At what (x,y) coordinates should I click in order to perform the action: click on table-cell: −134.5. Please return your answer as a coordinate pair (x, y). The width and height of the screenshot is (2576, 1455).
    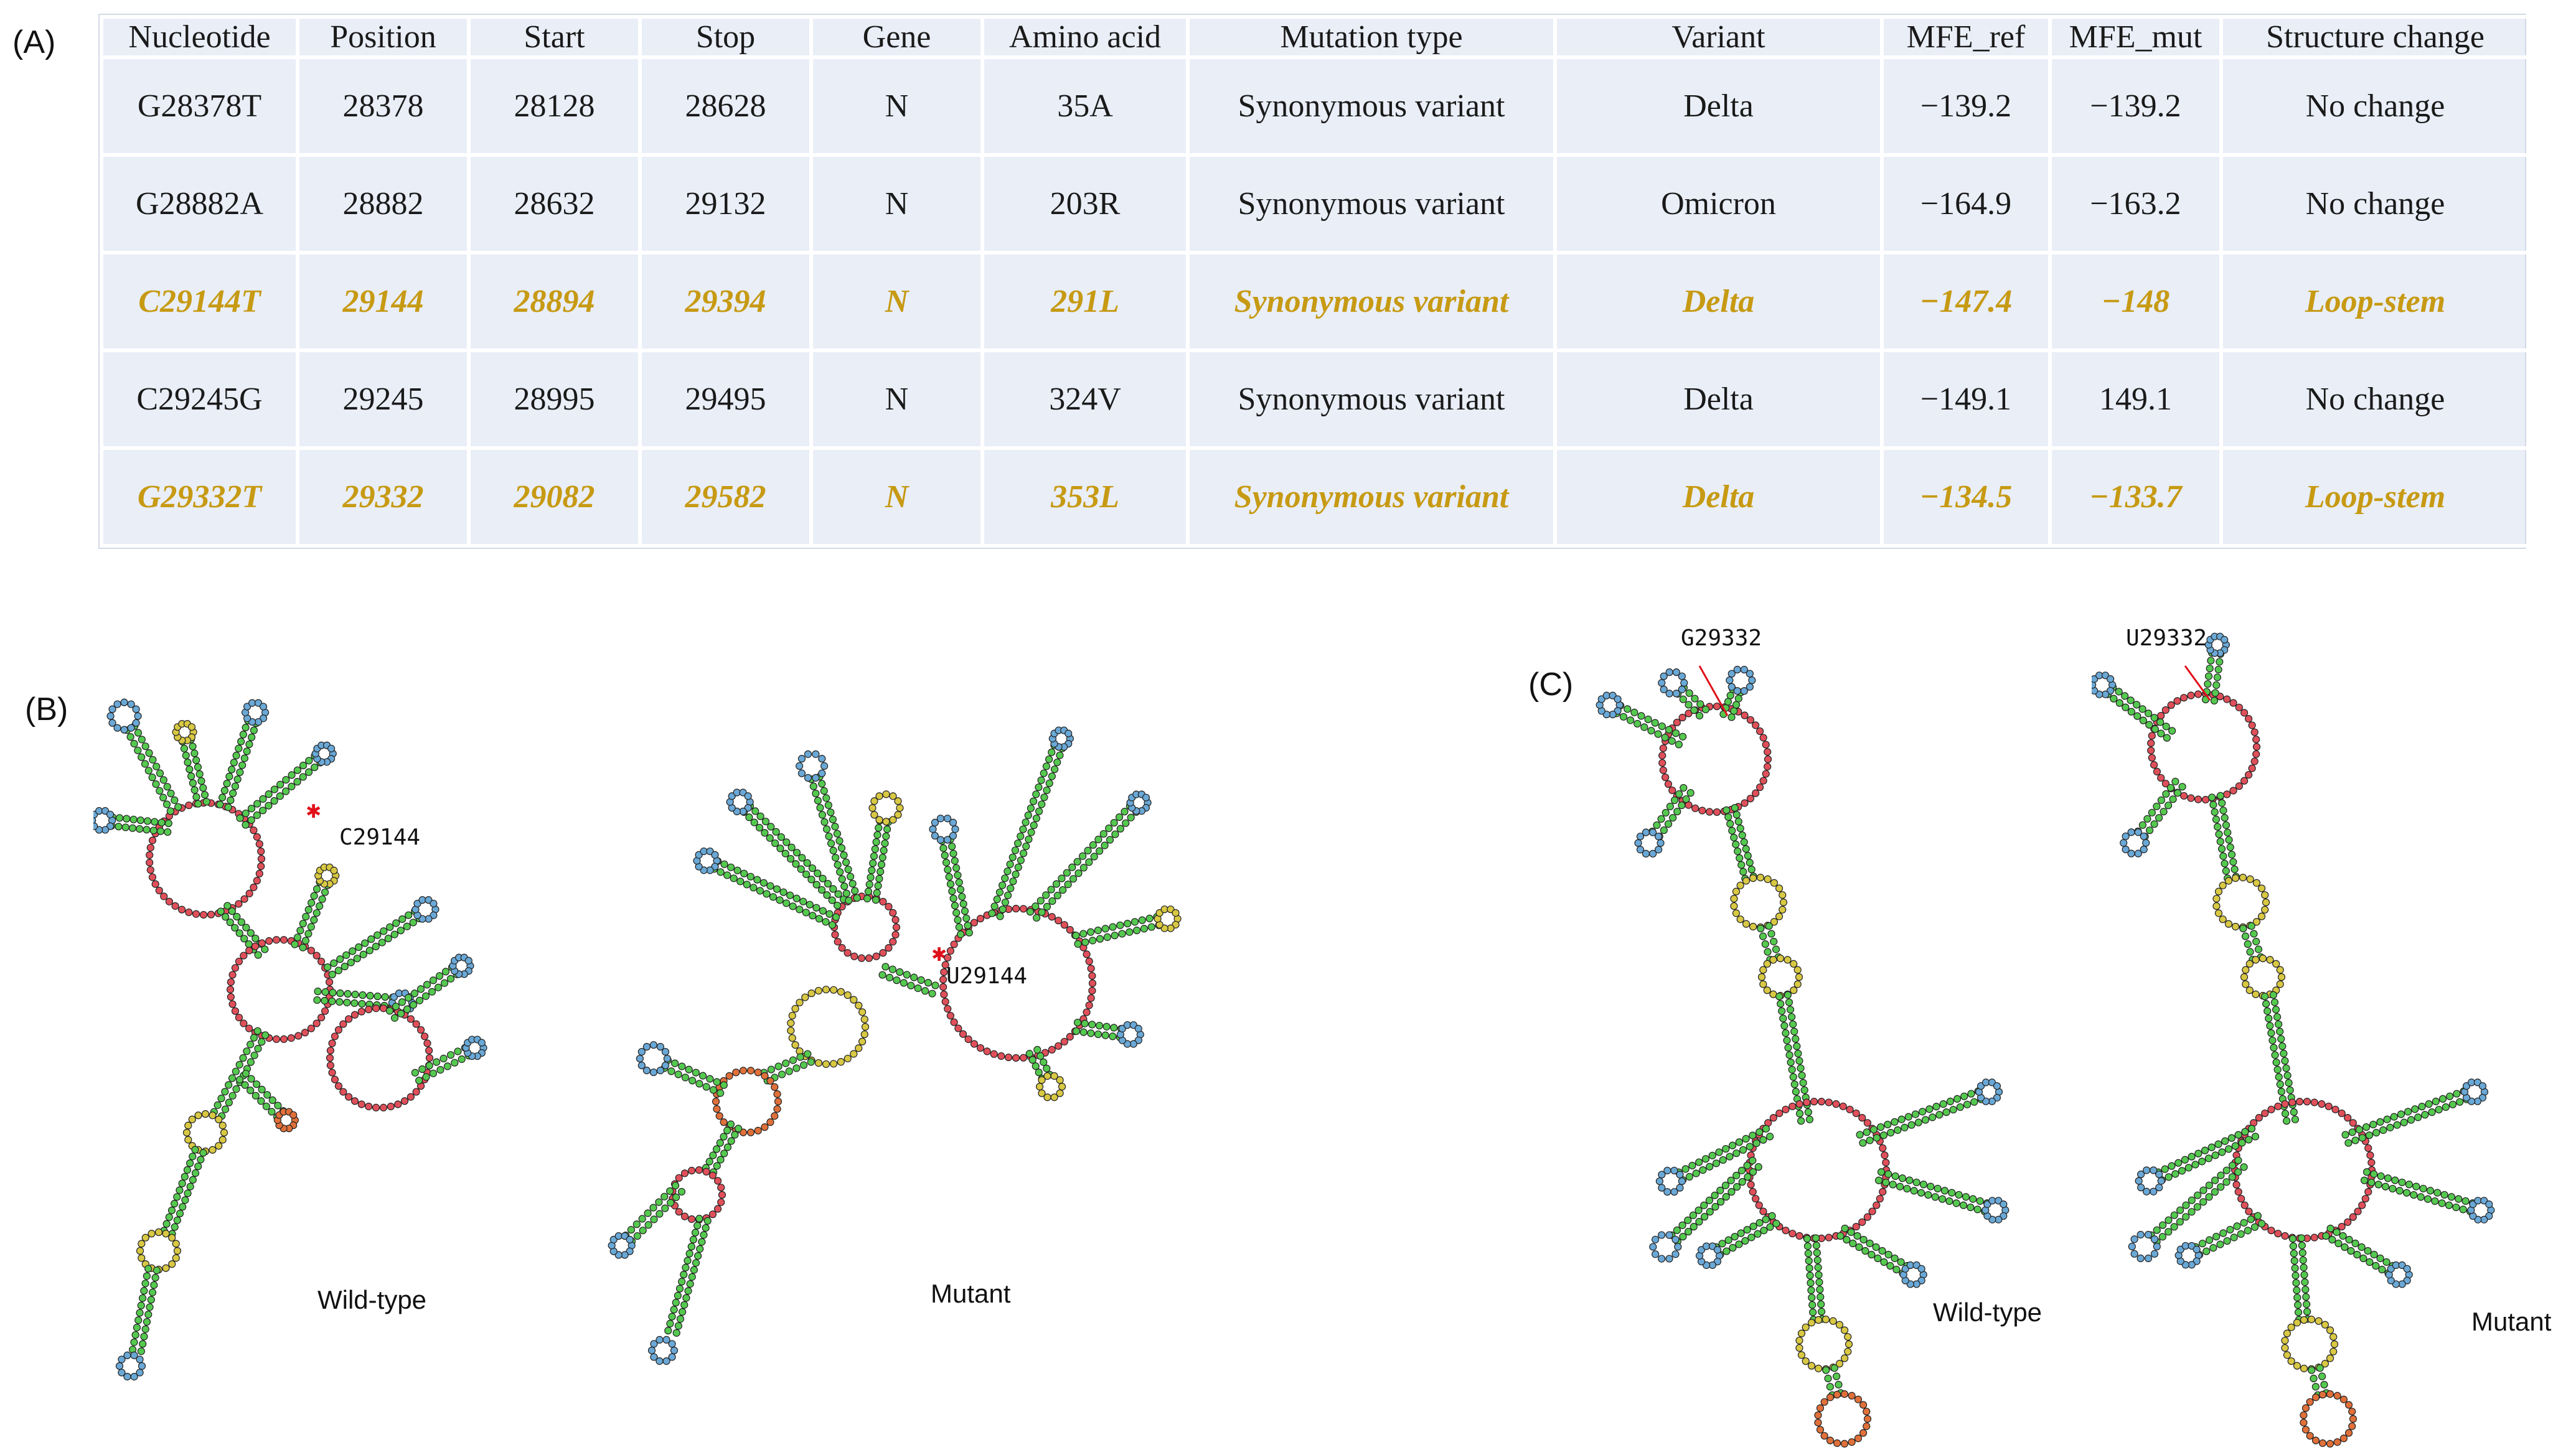
    Looking at the image, I should click on (1966, 497).